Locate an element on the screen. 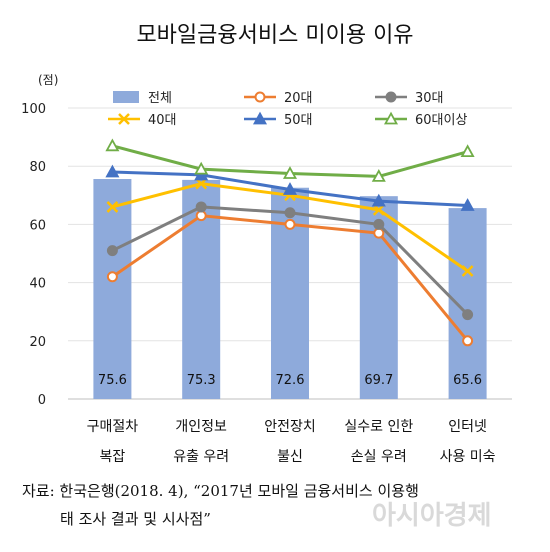  x-category-label-4-0: 인터넷 is located at coordinates (467, 427).